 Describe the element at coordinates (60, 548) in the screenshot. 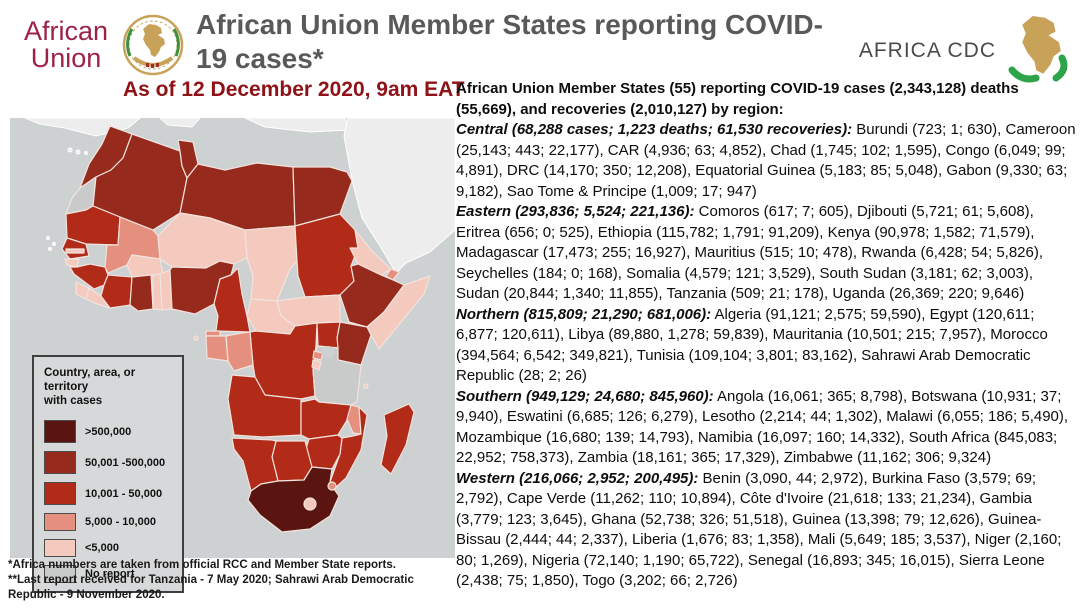

I see `legend-swatch-cat5` at that location.